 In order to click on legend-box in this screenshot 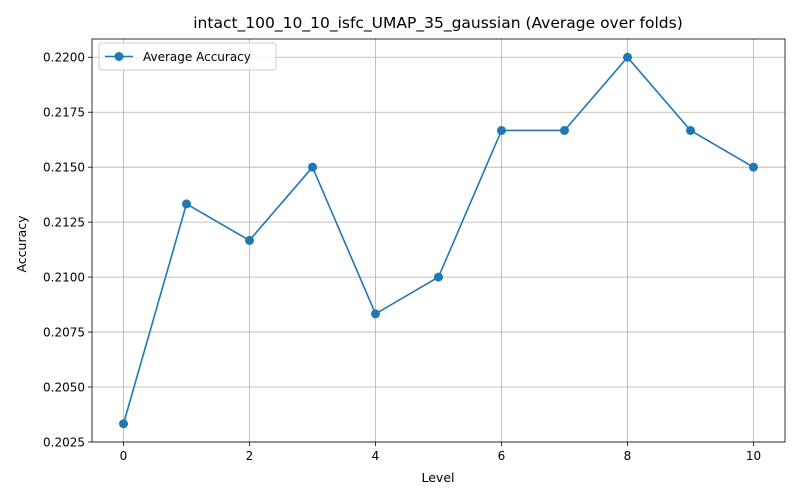, I will do `click(187, 56)`.